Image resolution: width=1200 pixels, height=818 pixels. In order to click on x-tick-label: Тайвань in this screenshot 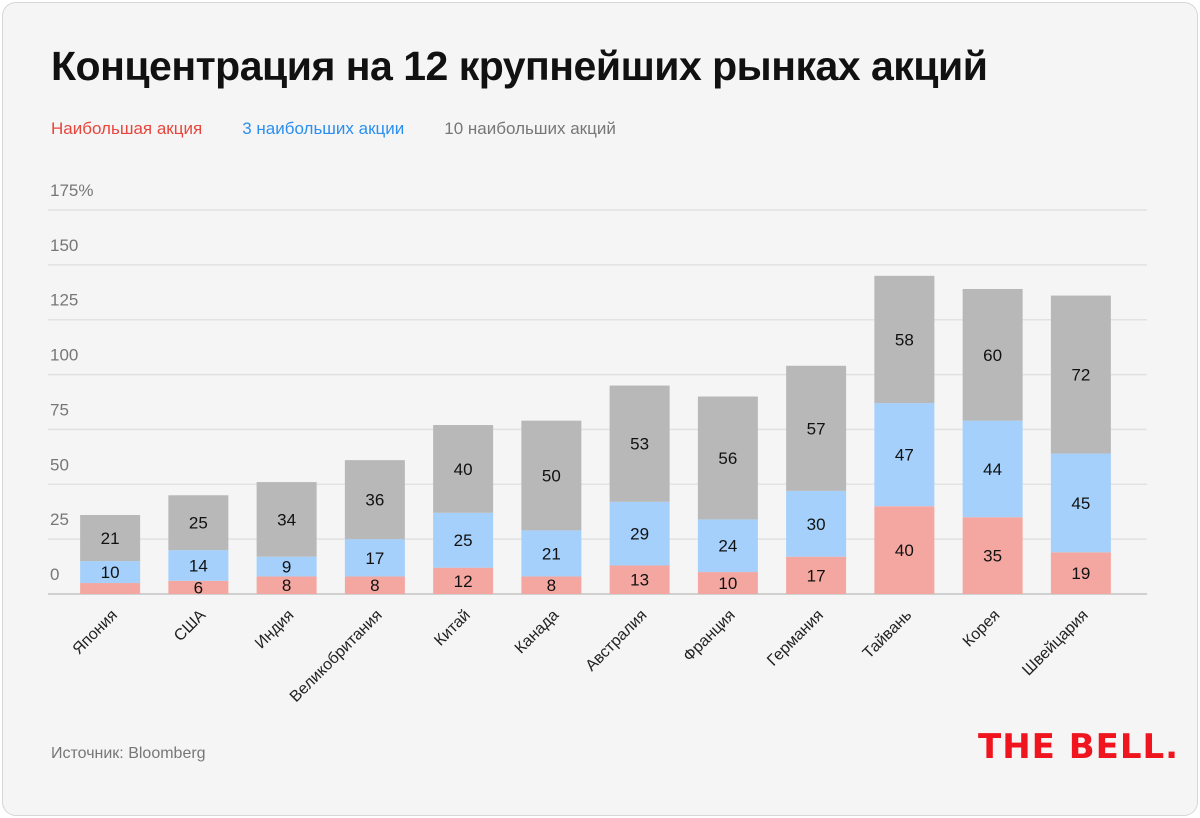, I will do `click(887, 634)`.